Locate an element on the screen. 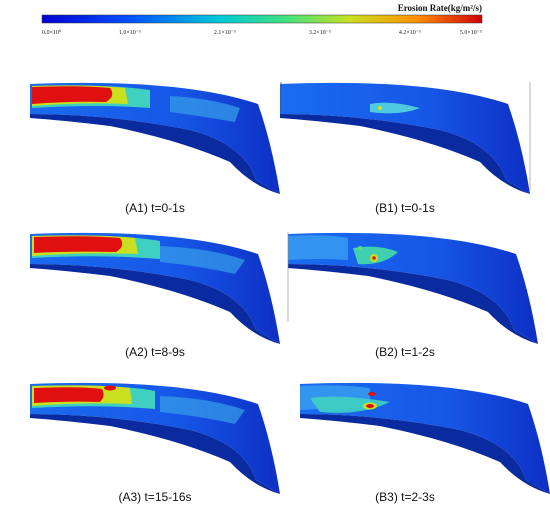  colorbar-tick-label: 4.2×10⁻⁵ is located at coordinates (410, 33).